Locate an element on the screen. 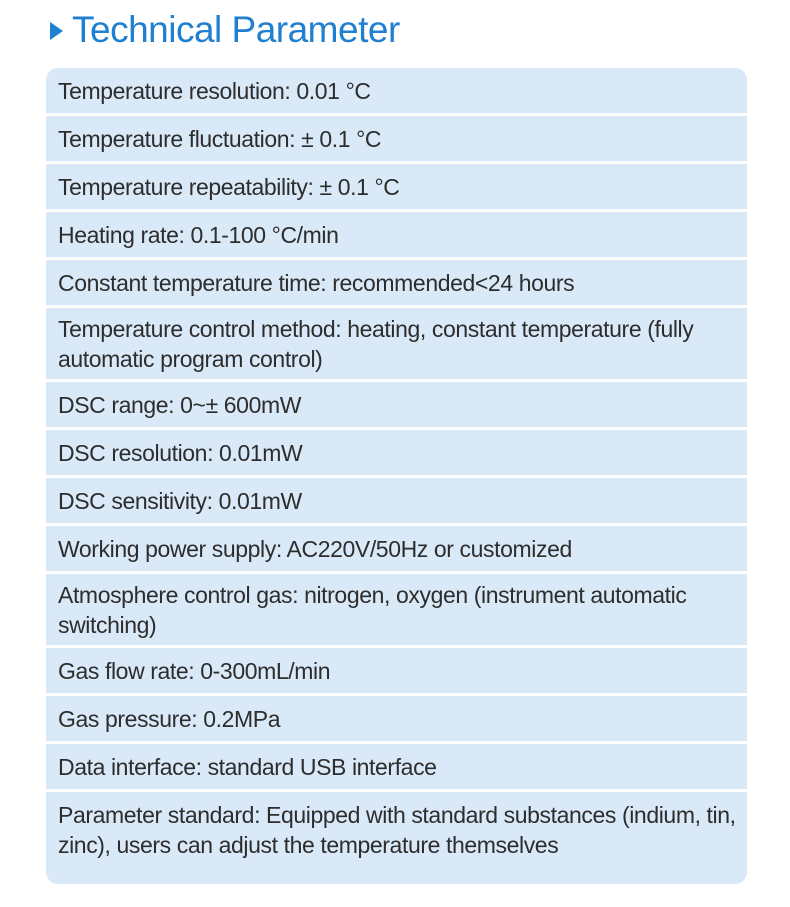  parameter-text: DSC range: 0~± 600mW is located at coordinates (180, 404).